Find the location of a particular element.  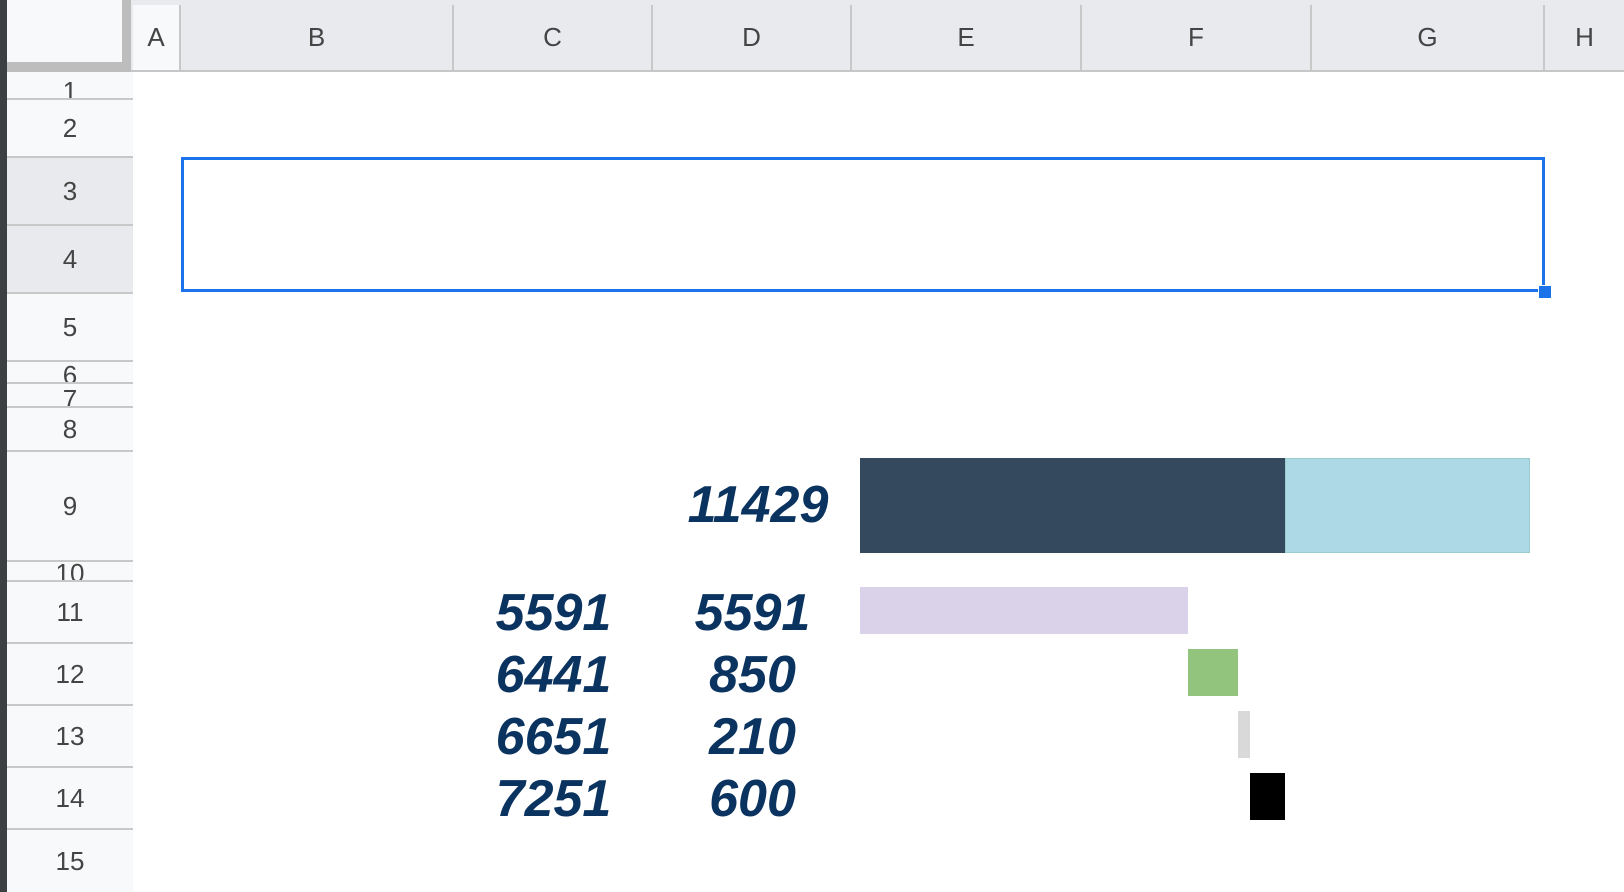

row-header-12: 12 is located at coordinates (70, 675).